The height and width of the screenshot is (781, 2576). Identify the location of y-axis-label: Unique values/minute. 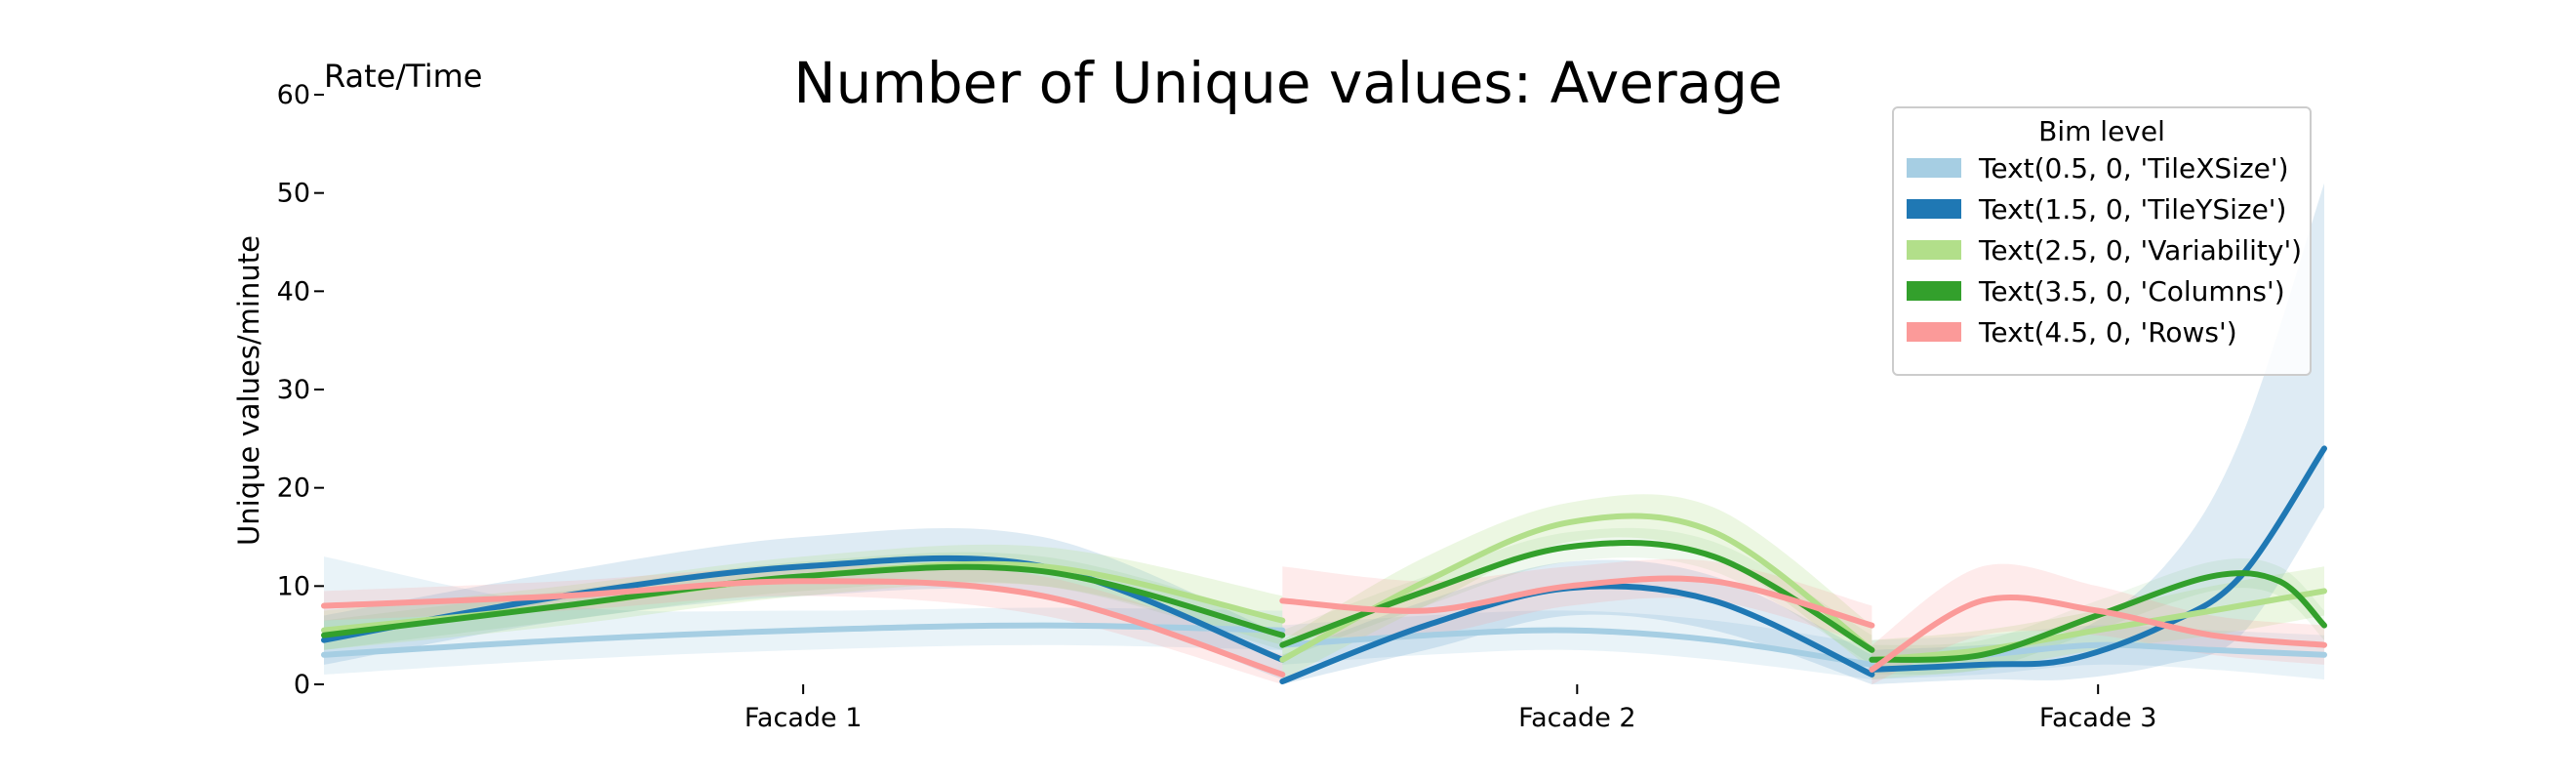
(248, 390).